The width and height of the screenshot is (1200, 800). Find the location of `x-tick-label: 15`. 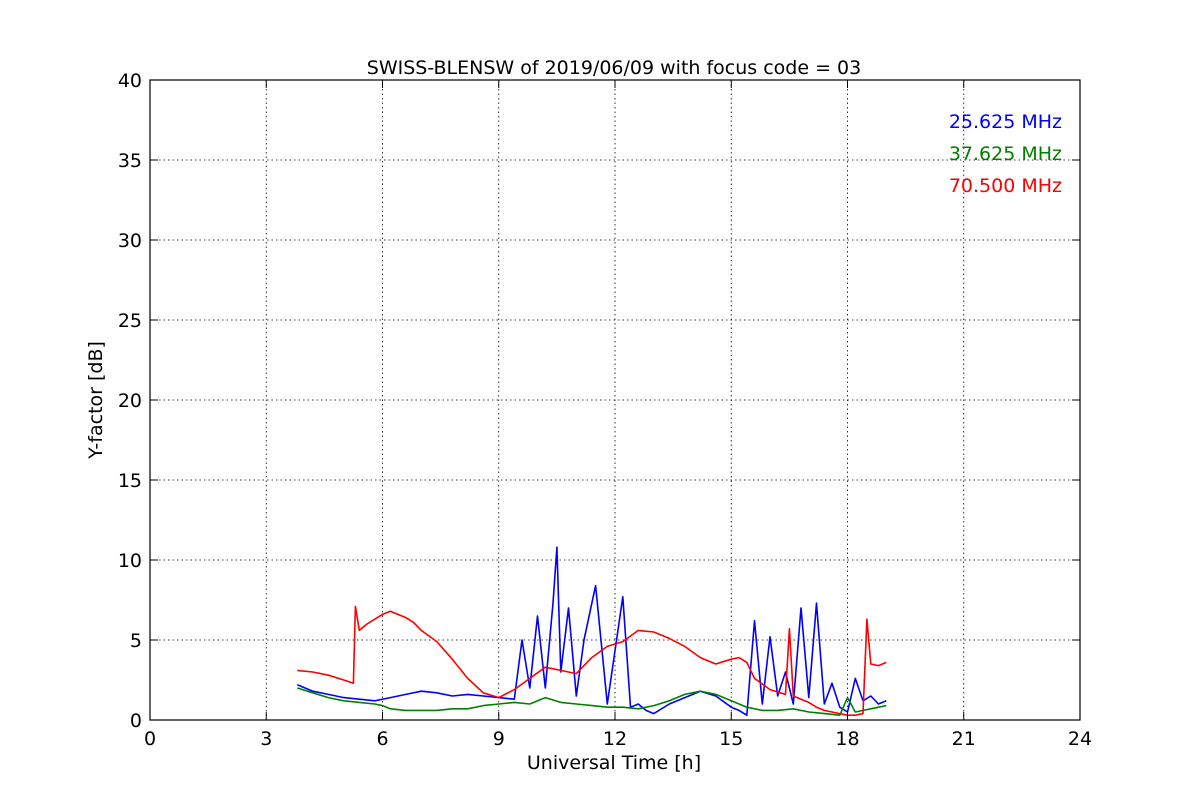

x-tick-label: 15 is located at coordinates (731, 739).